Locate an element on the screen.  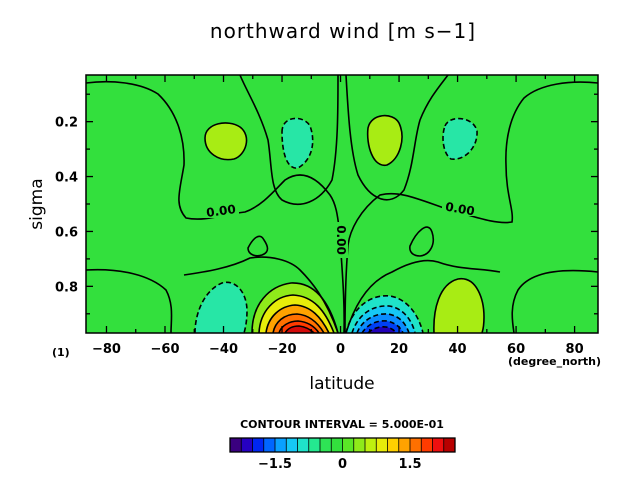
x-tick-label: 60 is located at coordinates (516, 349).